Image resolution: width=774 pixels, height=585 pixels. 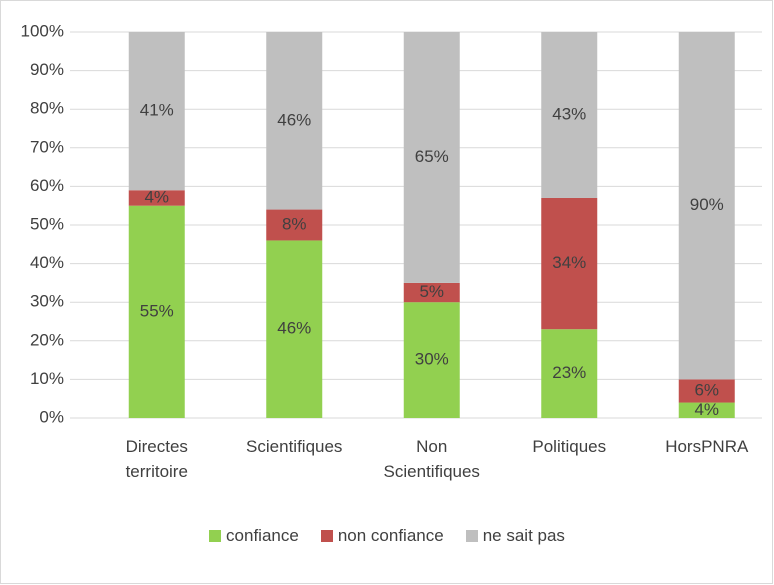 What do you see at coordinates (47, 108) in the screenshot?
I see `y-tick-label: 80%` at bounding box center [47, 108].